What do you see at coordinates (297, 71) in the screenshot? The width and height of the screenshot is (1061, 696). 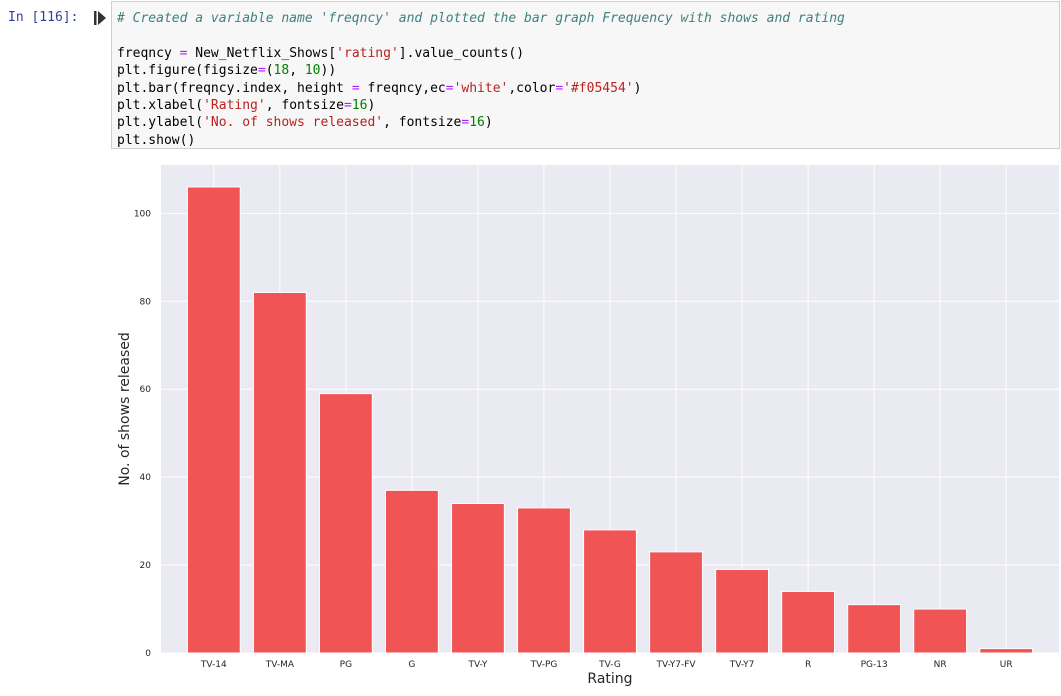 I see `code-token: ,` at bounding box center [297, 71].